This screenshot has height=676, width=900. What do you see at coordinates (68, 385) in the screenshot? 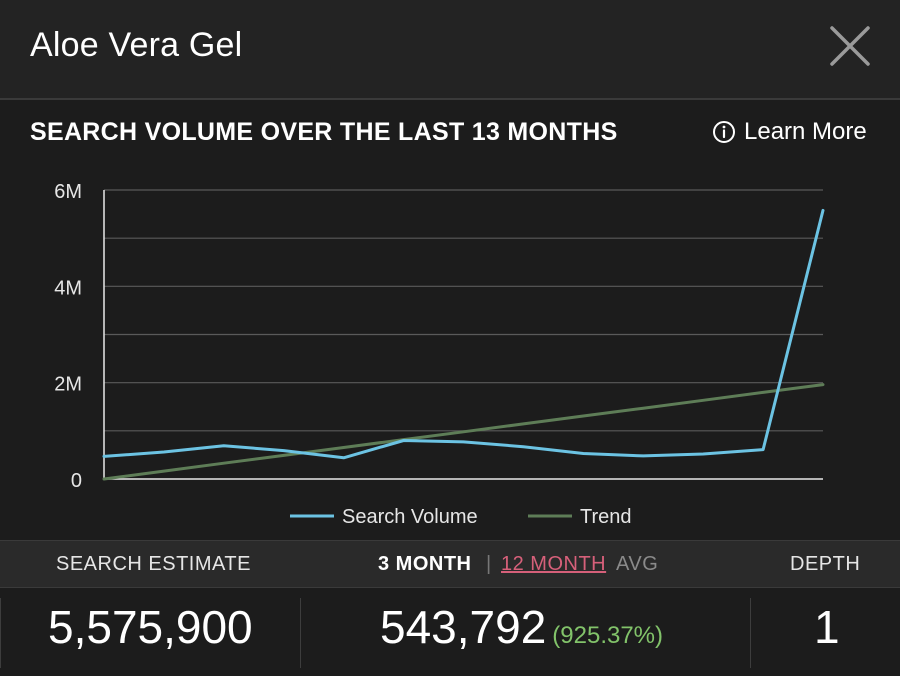
I see `y-tick-label: 2M` at bounding box center [68, 385].